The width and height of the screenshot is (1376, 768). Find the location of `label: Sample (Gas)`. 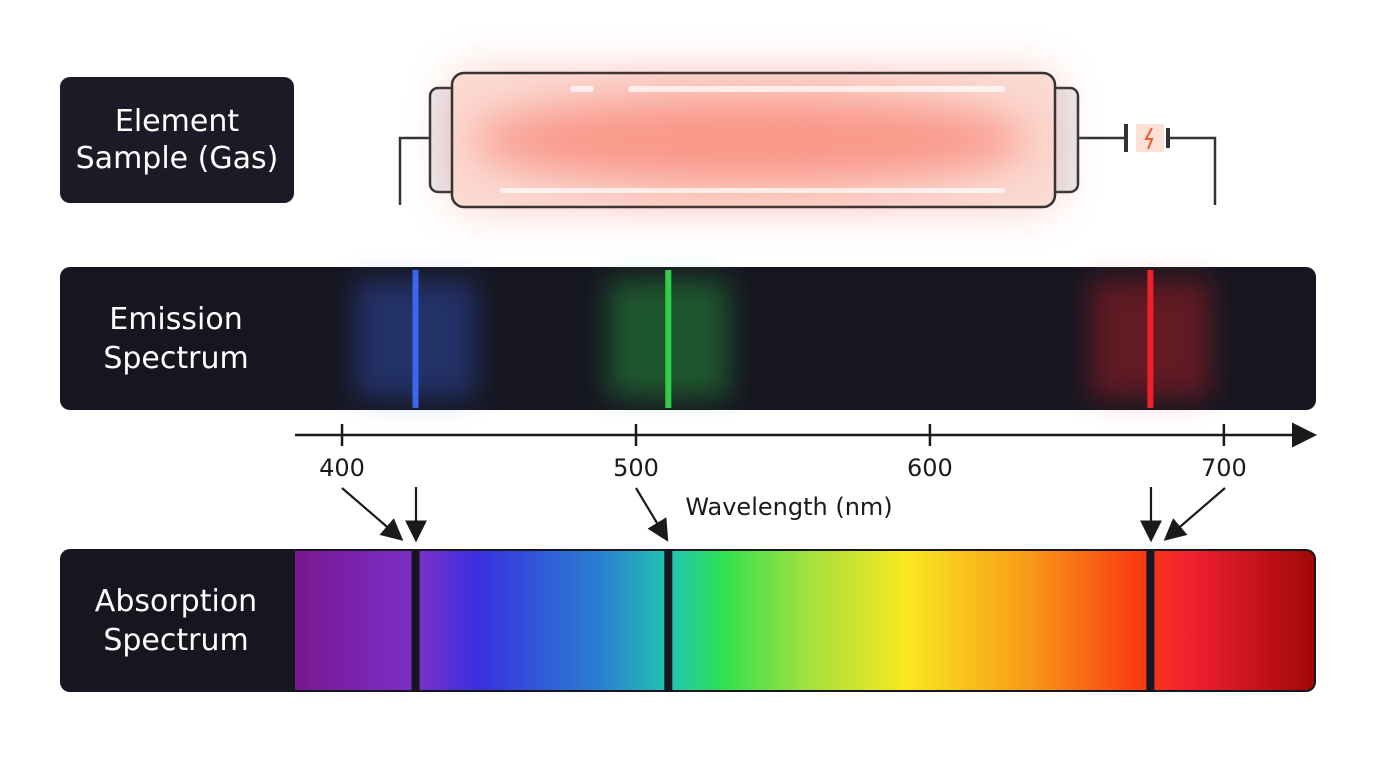

label: Sample (Gas) is located at coordinates (177, 158).